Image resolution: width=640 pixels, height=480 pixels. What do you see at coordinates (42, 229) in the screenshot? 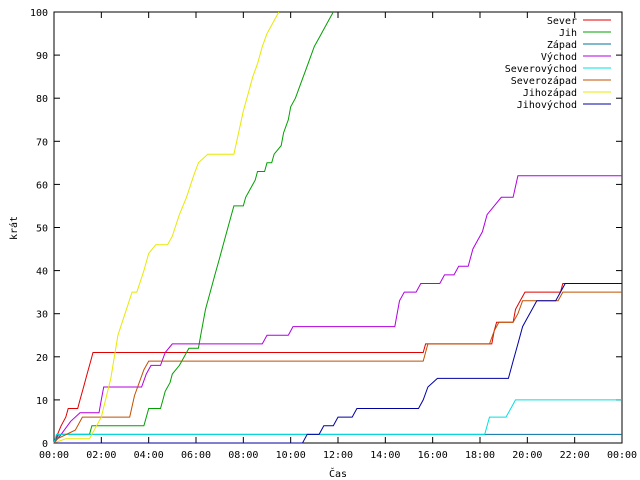
I see `y-tick-label: 50` at bounding box center [42, 229].